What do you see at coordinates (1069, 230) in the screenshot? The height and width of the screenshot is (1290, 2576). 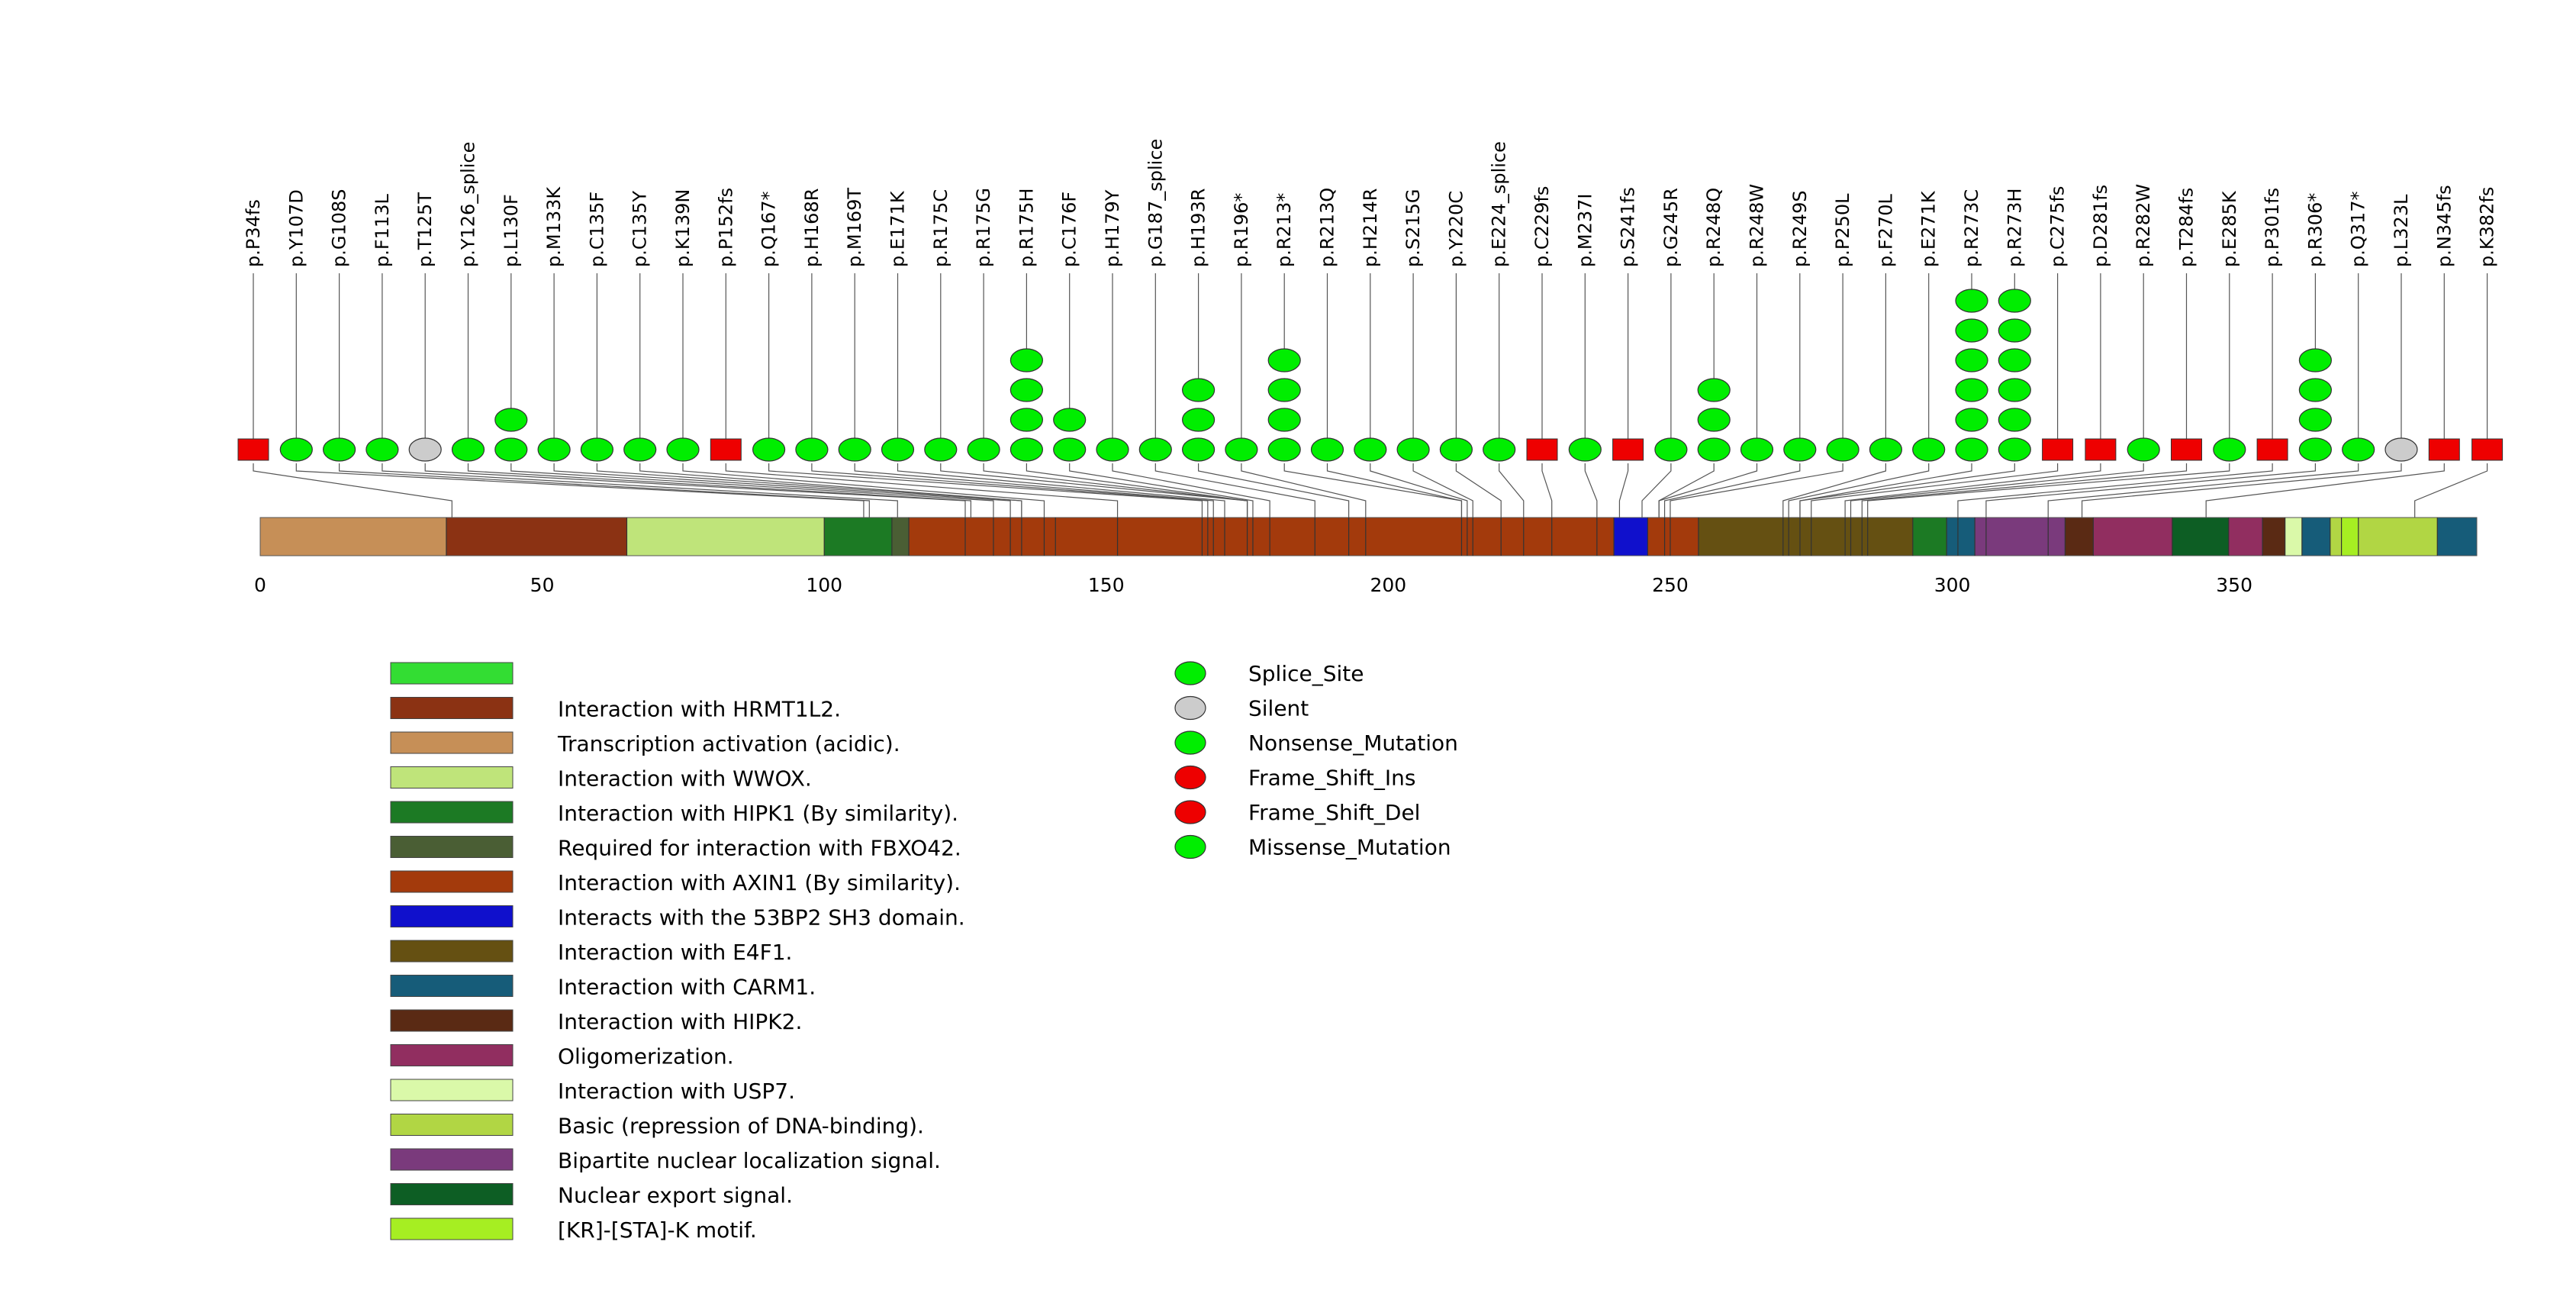 I see `mutation-label: p.C176F` at bounding box center [1069, 230].